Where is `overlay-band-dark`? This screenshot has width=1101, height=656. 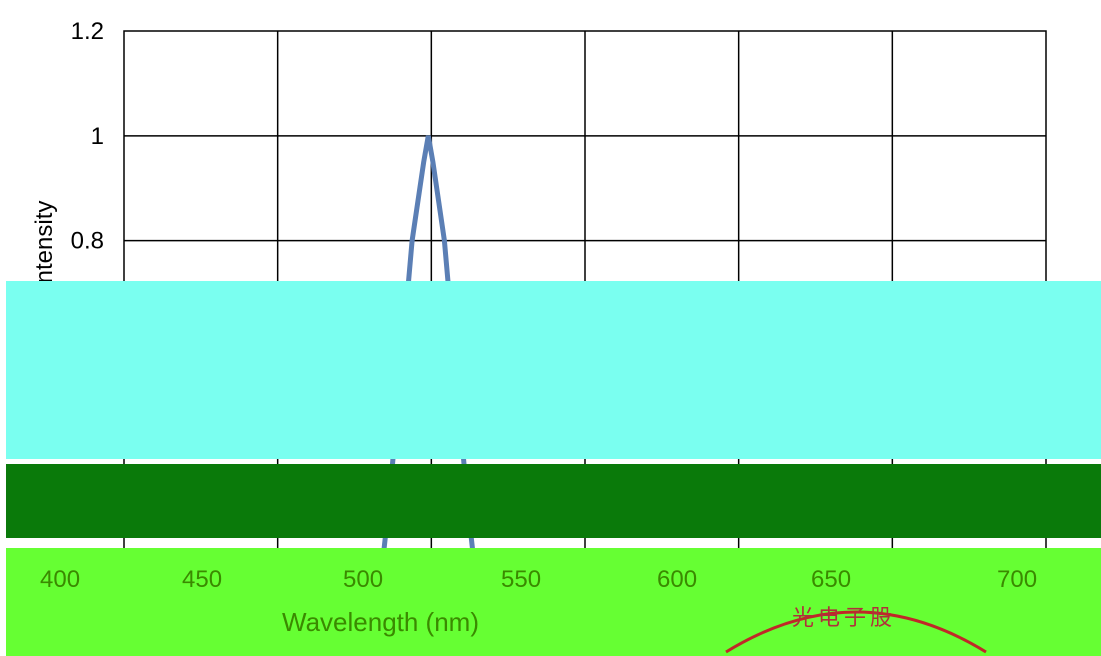 overlay-band-dark is located at coordinates (553, 501).